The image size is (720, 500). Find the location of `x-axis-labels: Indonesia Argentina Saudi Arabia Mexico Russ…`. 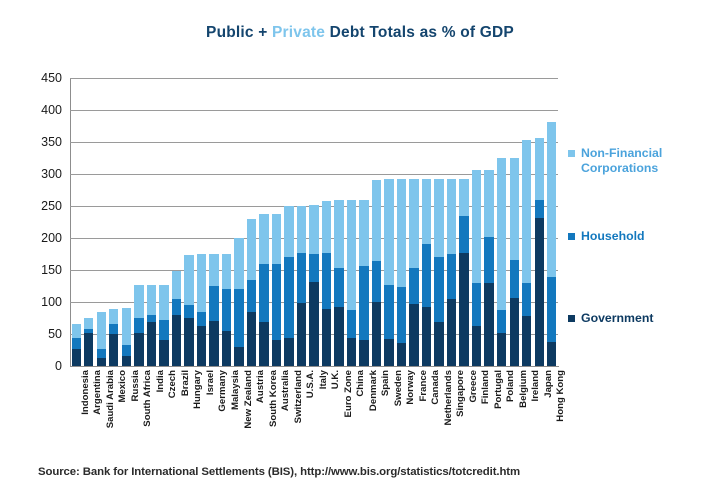

x-axis-labels: Indonesia Argentina Saudi Arabia Mexico Russ… is located at coordinates (318, 413).